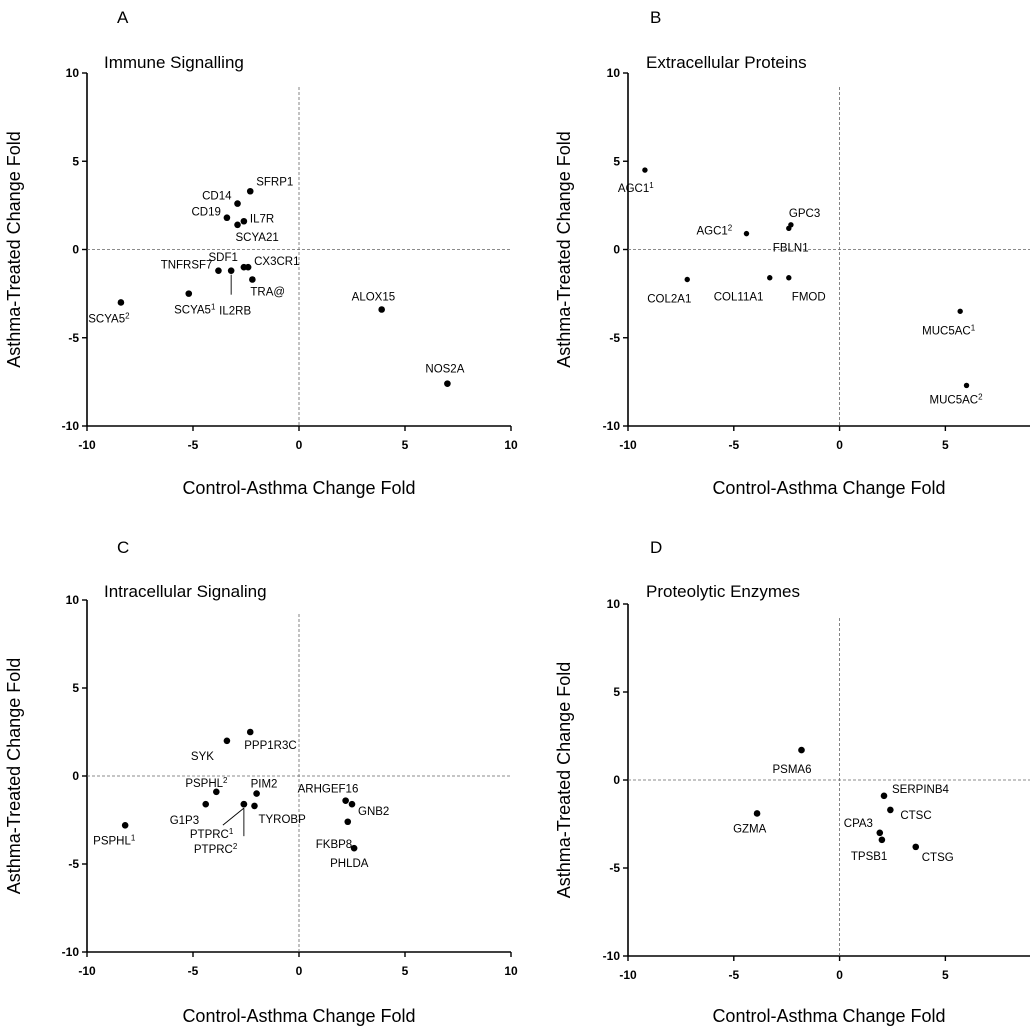 This screenshot has height=1032, width=1030. What do you see at coordinates (669, 300) in the screenshot?
I see `point-label: COL2A1` at bounding box center [669, 300].